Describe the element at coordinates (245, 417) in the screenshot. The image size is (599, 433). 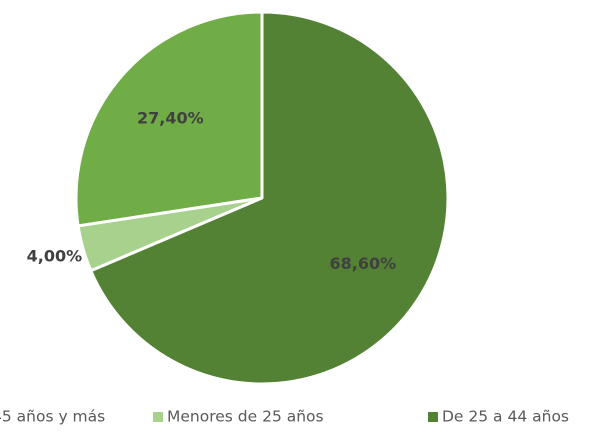
I see `legend-label: Menores de 25 años` at that location.